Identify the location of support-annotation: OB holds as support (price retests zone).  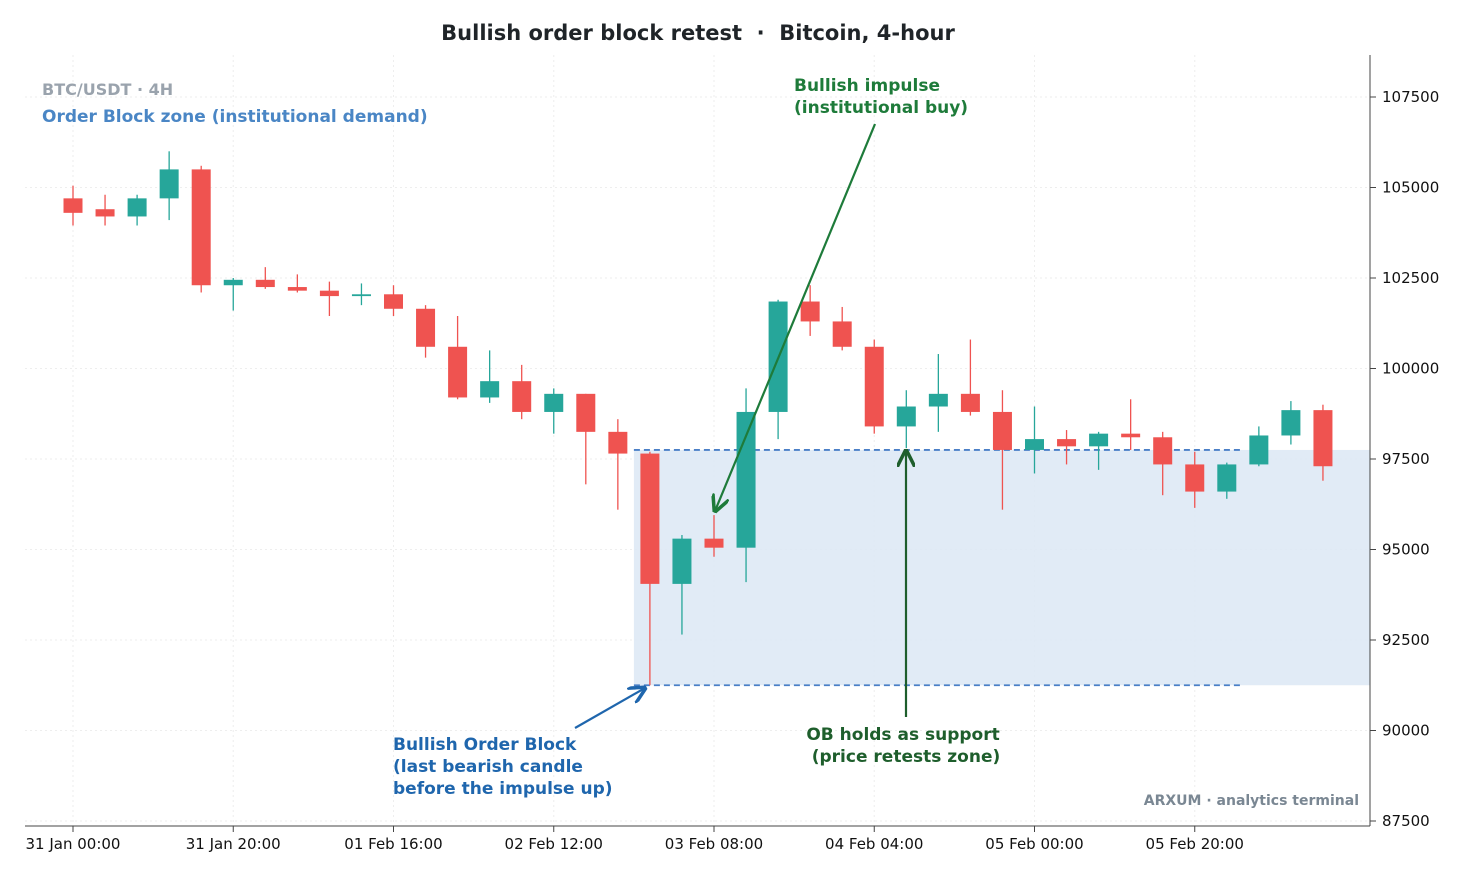
(905, 746).